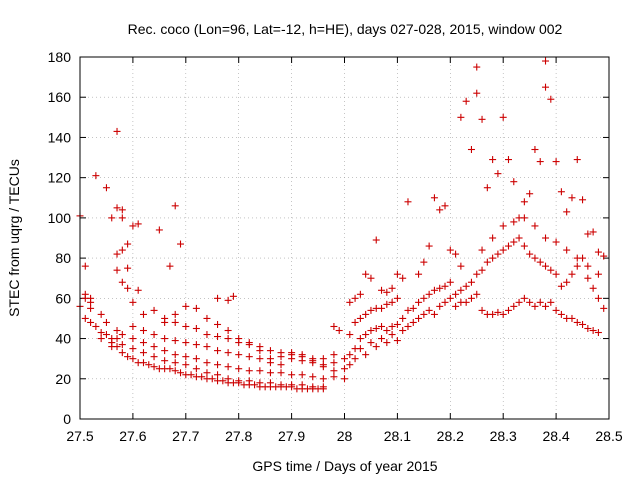 Image resolution: width=640 pixels, height=480 pixels. What do you see at coordinates (63, 379) in the screenshot?
I see `y-tick-label: 20` at bounding box center [63, 379].